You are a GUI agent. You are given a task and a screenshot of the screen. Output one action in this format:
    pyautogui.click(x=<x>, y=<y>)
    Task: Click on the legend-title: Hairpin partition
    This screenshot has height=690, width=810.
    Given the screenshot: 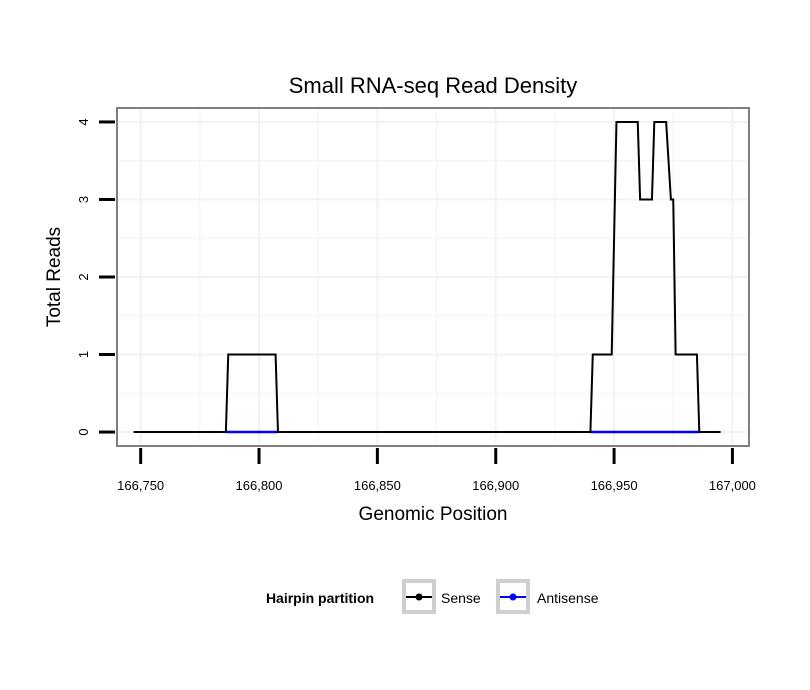 What is the action you would take?
    pyautogui.click(x=320, y=598)
    